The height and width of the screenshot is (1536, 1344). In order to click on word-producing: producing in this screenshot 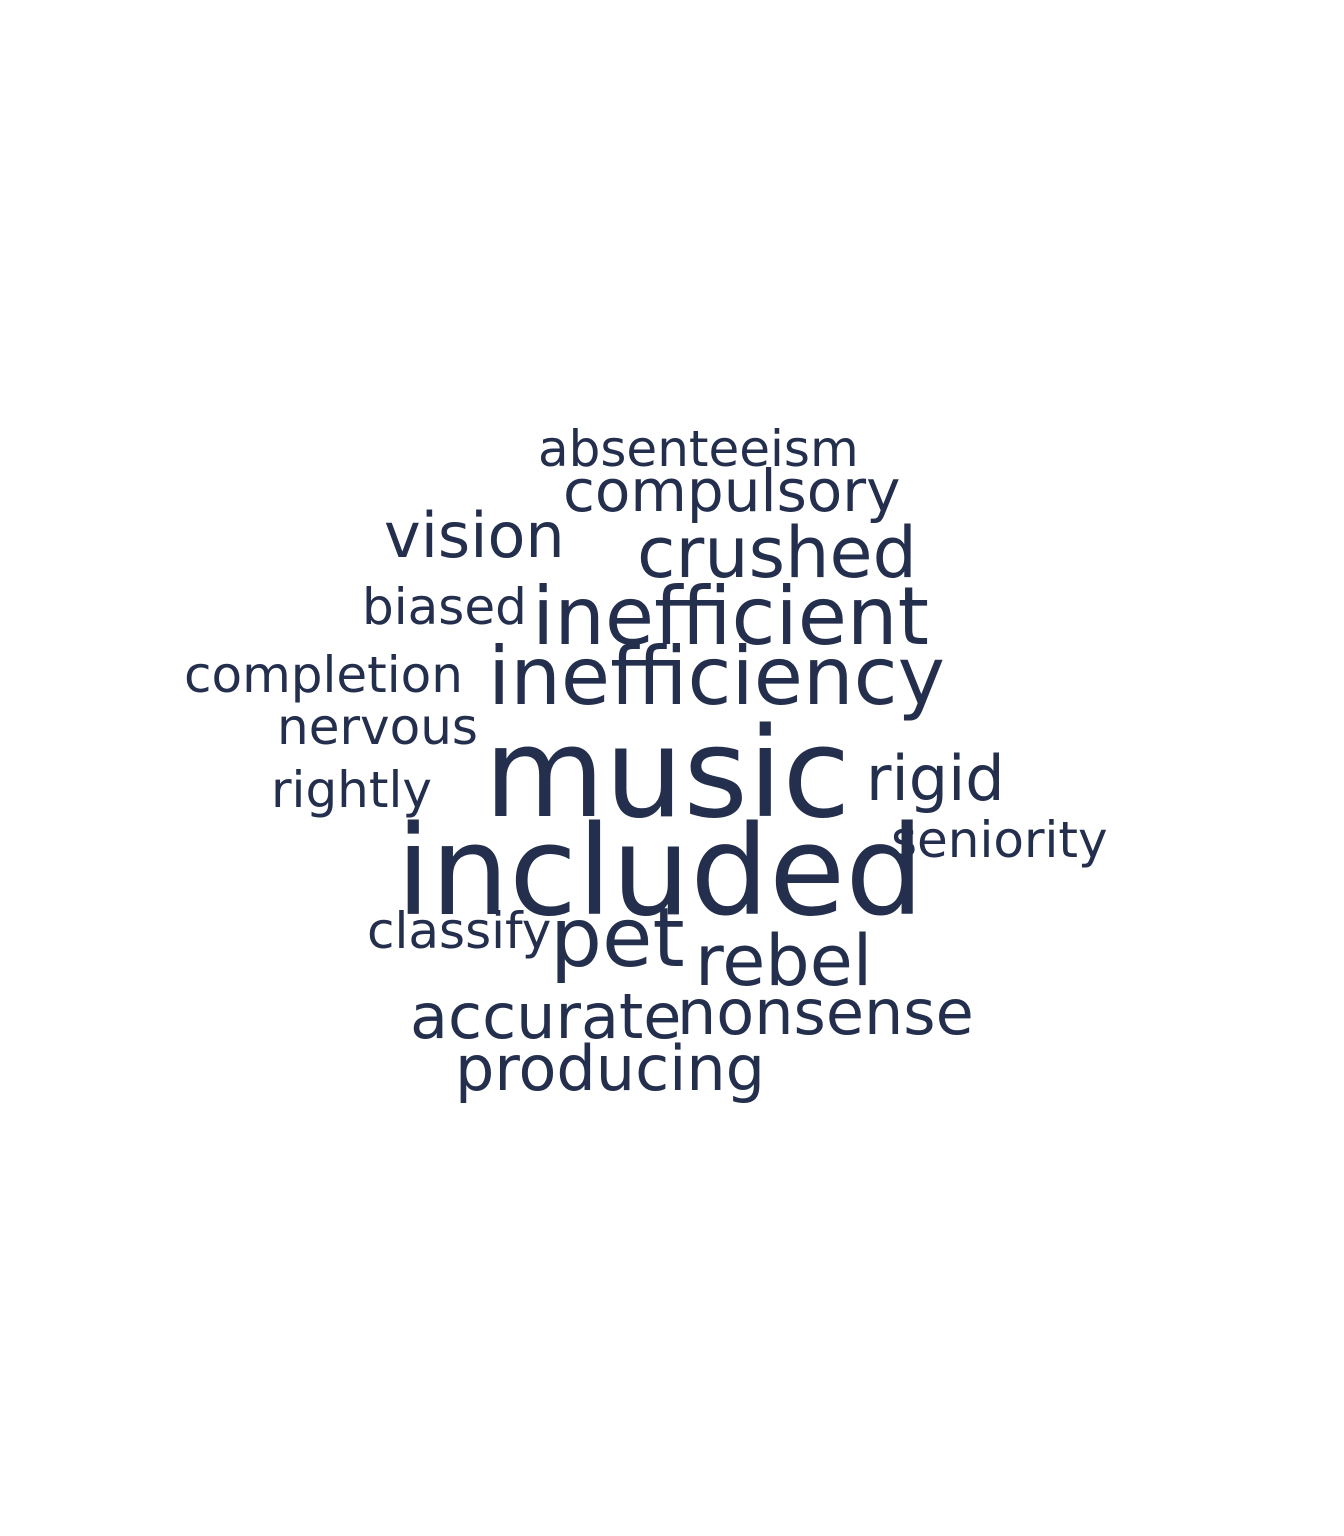, I will do `click(610, 1068)`.